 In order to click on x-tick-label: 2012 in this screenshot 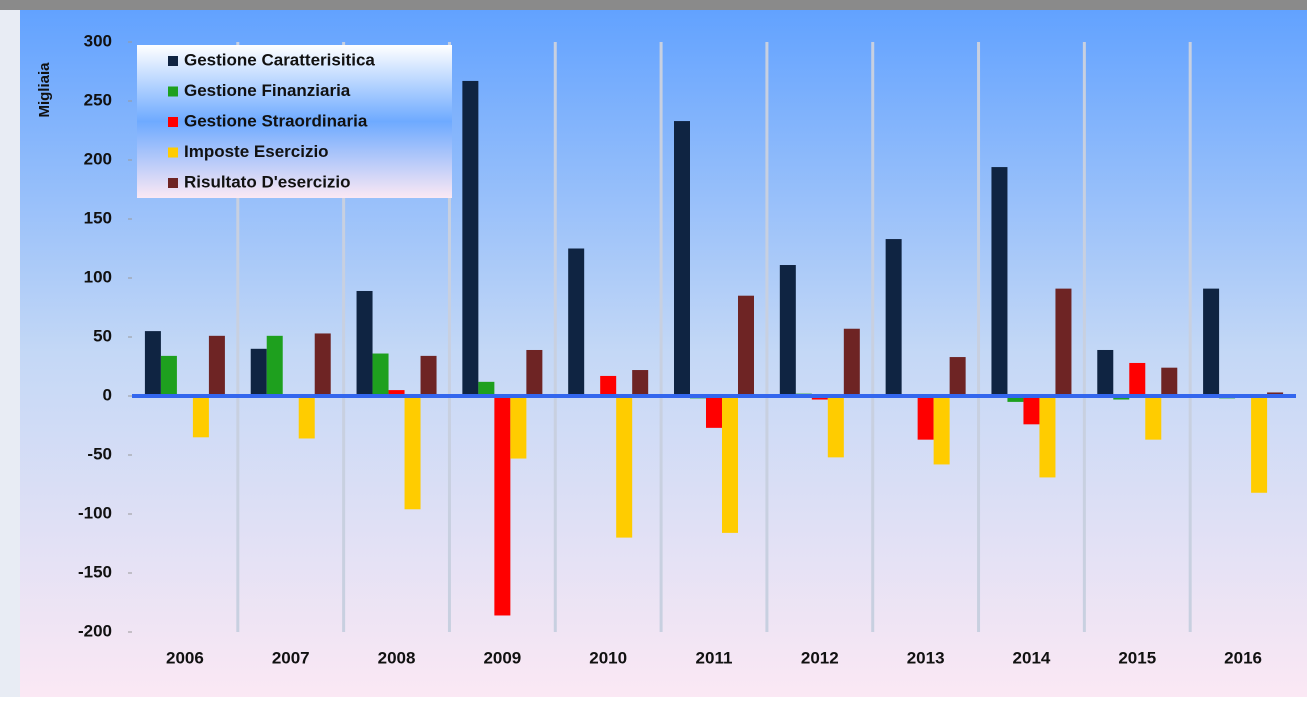, I will do `click(820, 657)`.